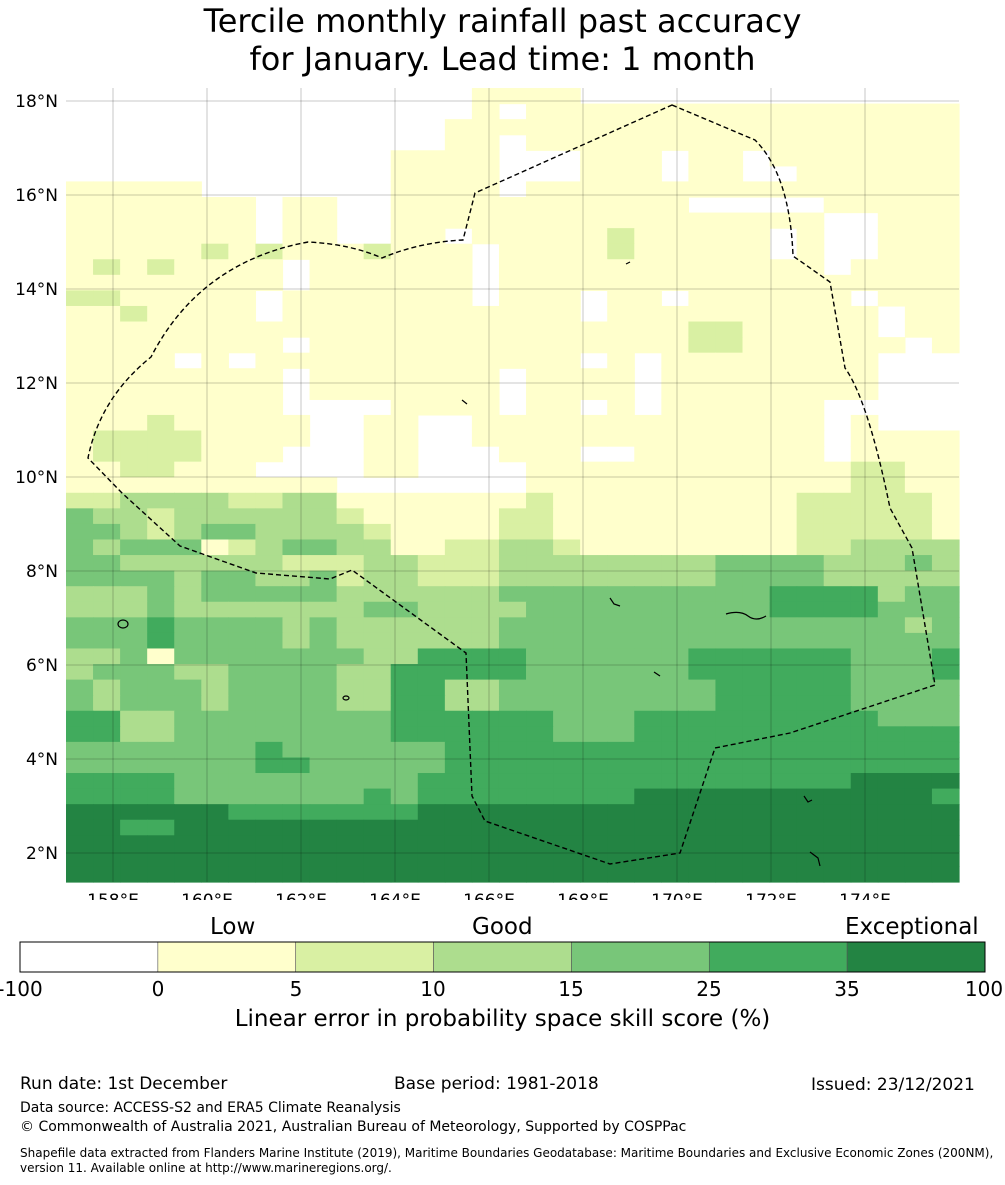  What do you see at coordinates (778, 957) in the screenshot?
I see `colorbar-swatch` at bounding box center [778, 957].